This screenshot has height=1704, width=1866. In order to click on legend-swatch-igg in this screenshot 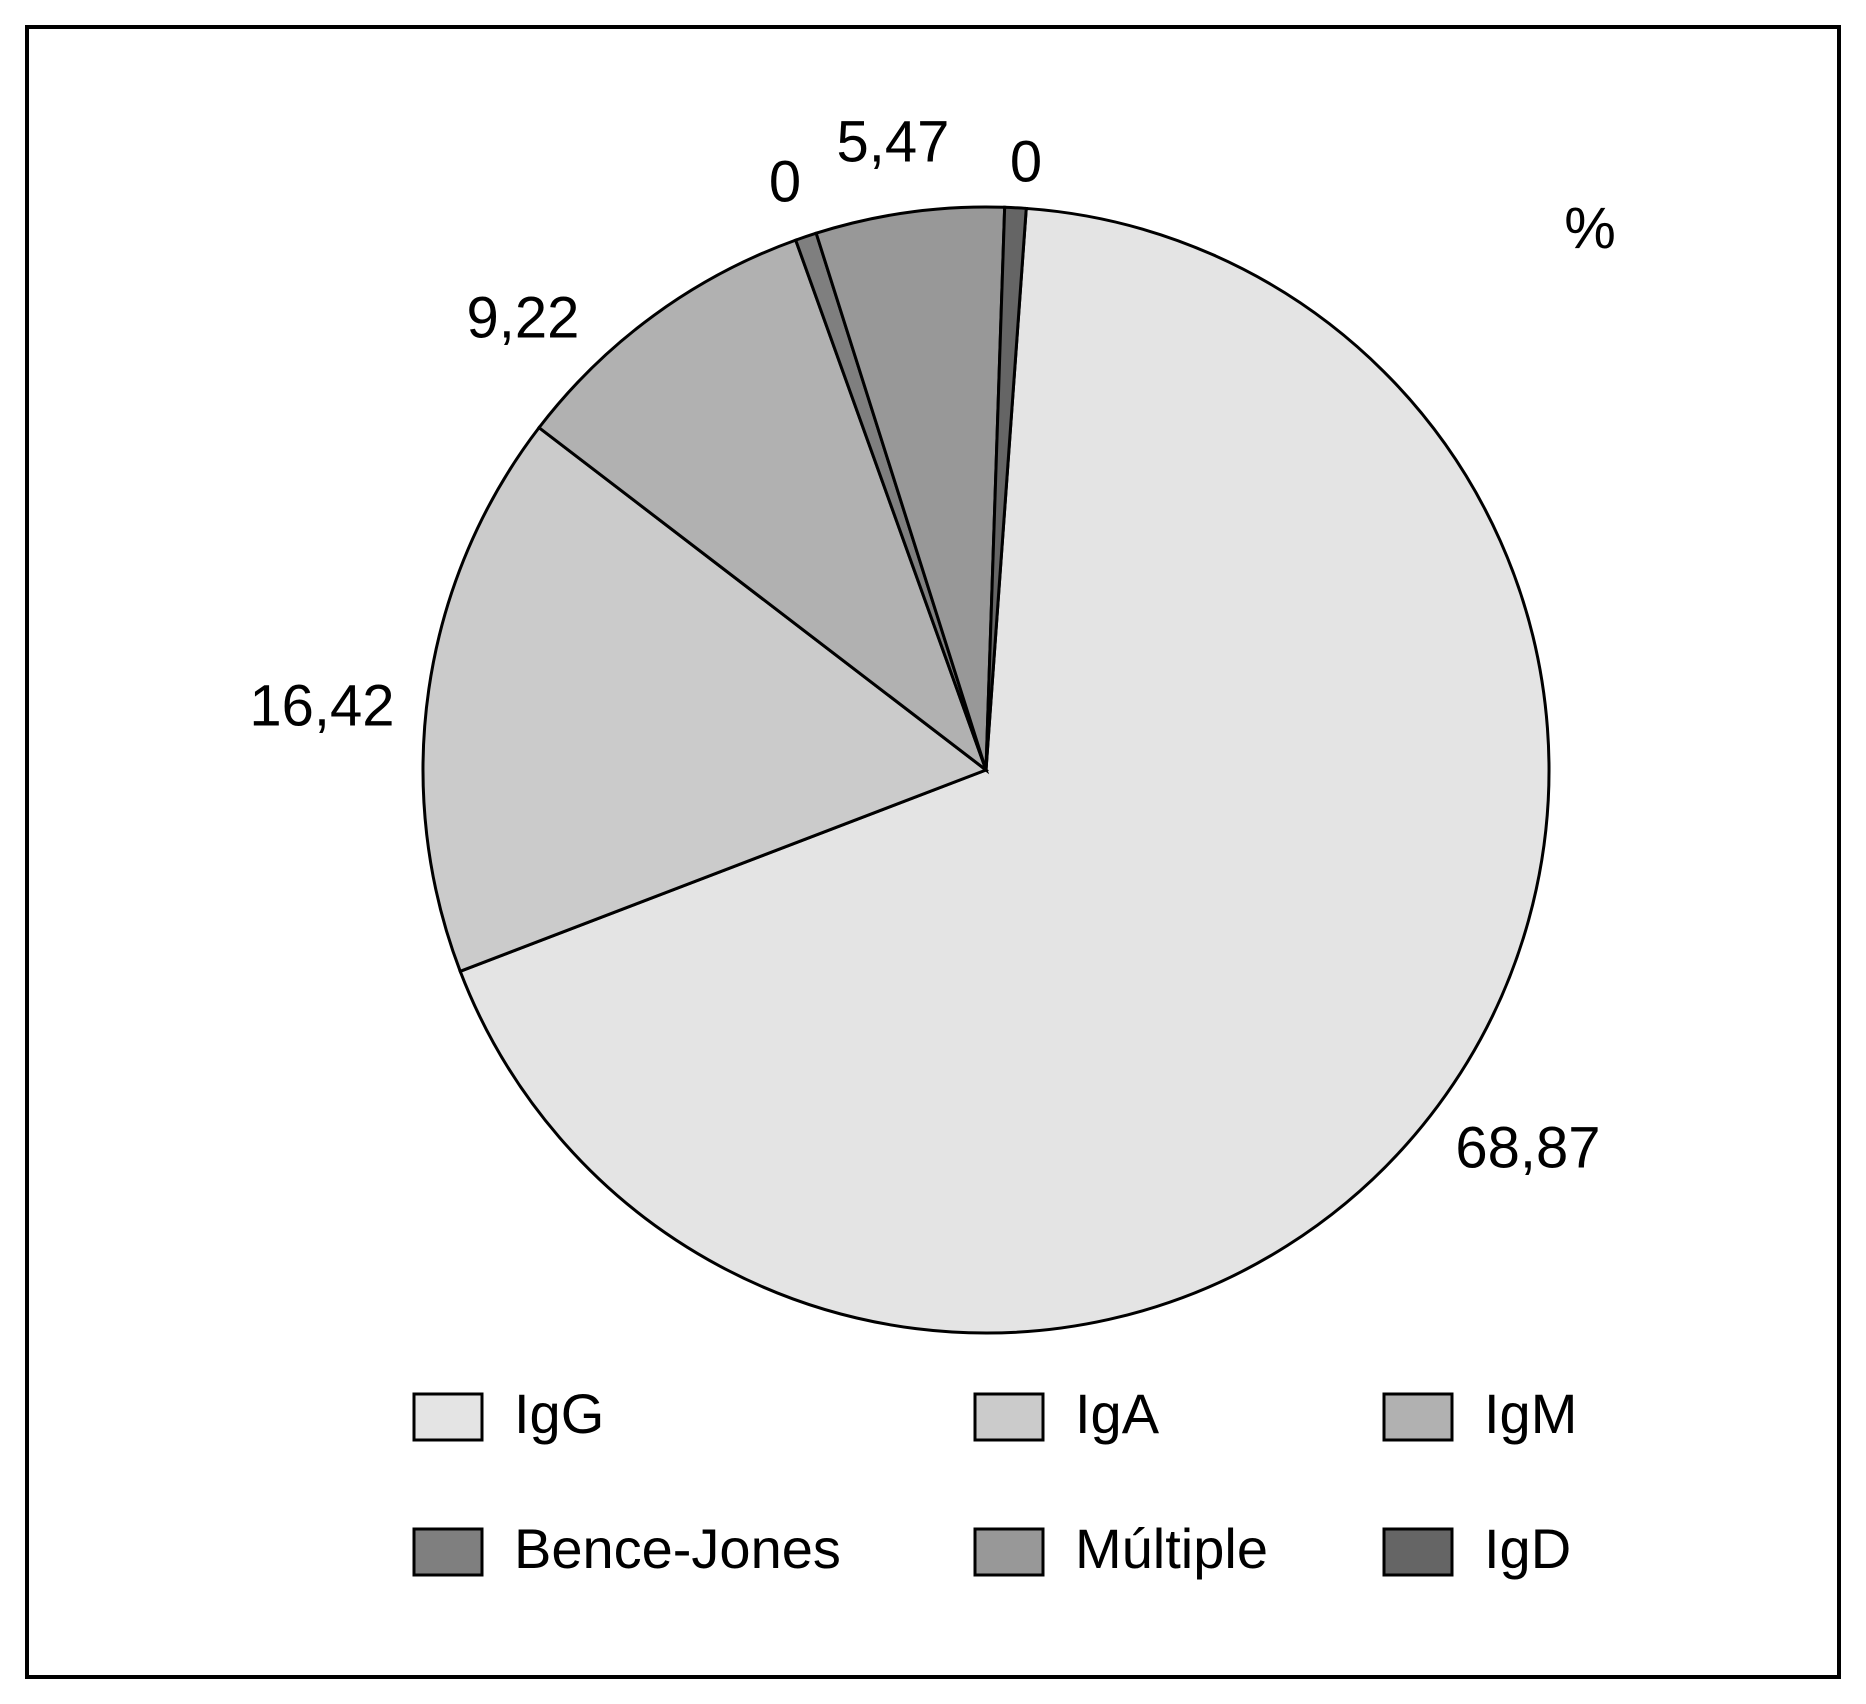, I will do `click(448, 1417)`.